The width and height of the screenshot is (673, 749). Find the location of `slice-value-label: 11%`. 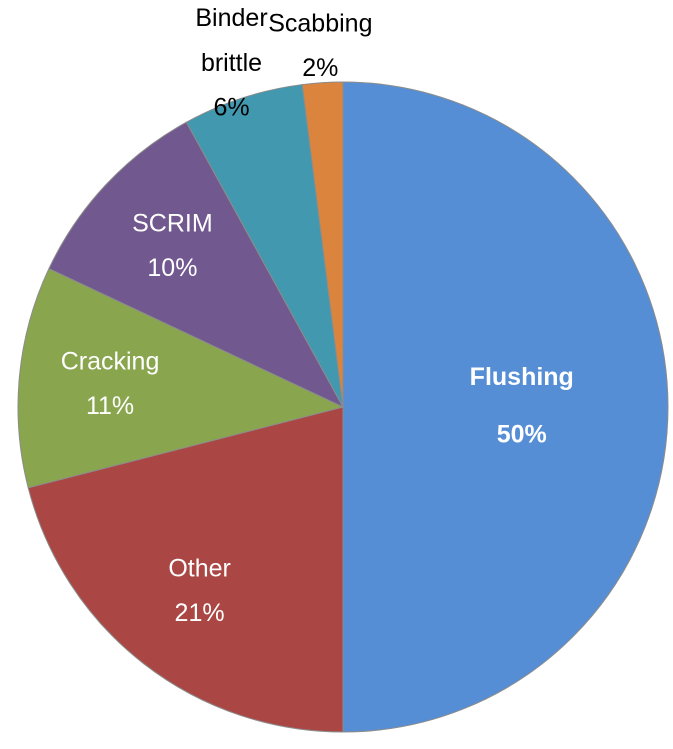

slice-value-label: 11% is located at coordinates (110, 406).